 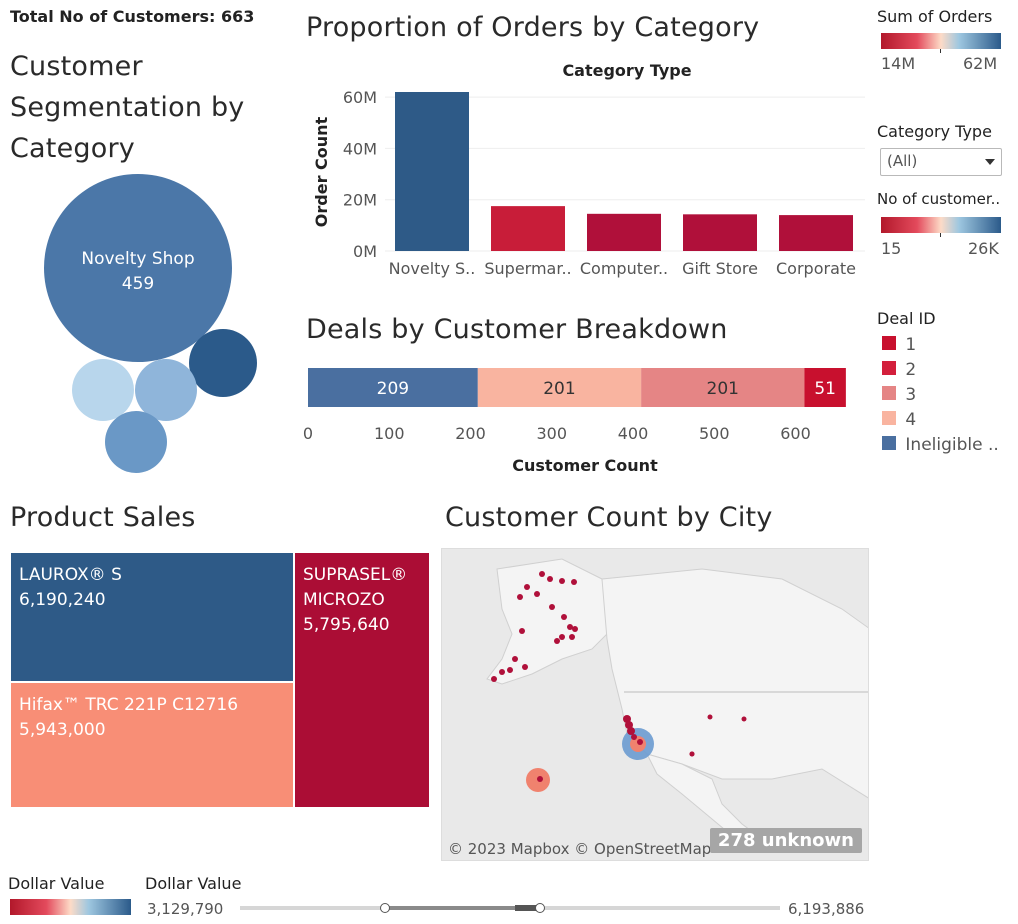 I want to click on orders-xtick: Corporate, so click(x=816, y=268).